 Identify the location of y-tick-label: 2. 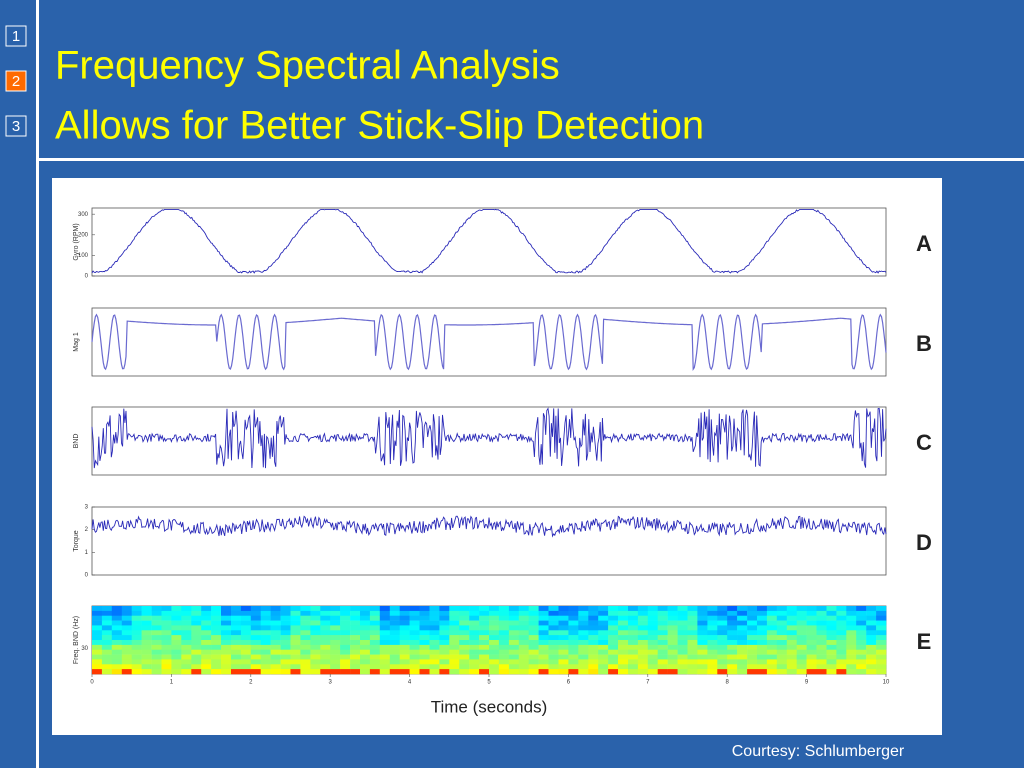
(87, 530).